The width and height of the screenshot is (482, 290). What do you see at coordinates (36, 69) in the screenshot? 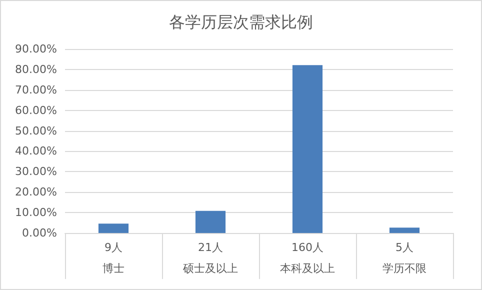
I see `y-tick-label: 80.00%` at bounding box center [36, 69].